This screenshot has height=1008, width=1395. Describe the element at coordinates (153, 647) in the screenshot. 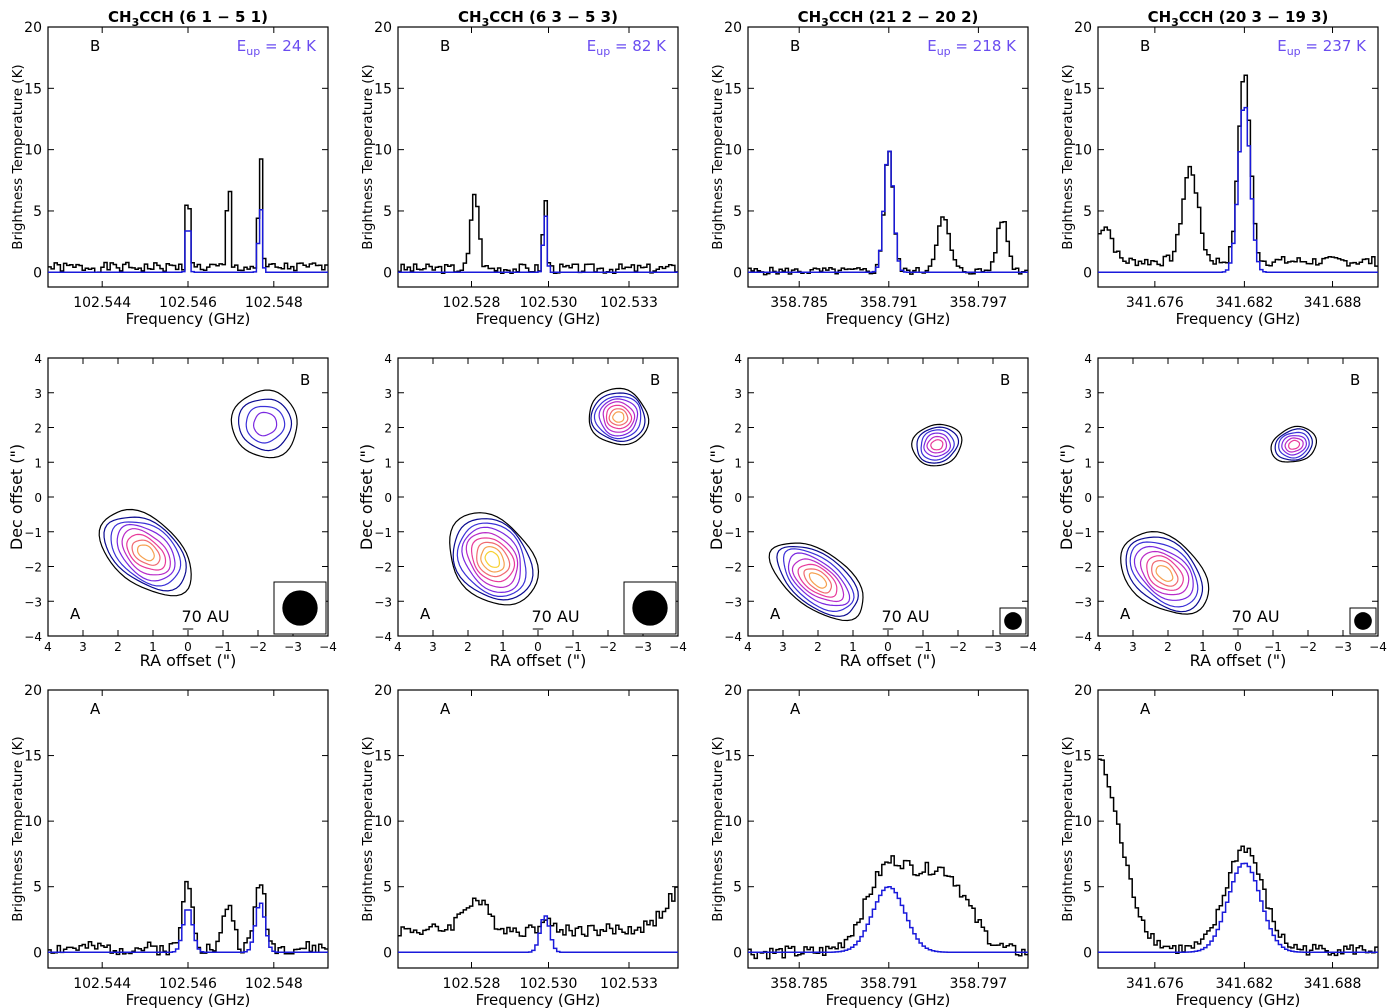

I see `x-tick-label: 1` at that location.